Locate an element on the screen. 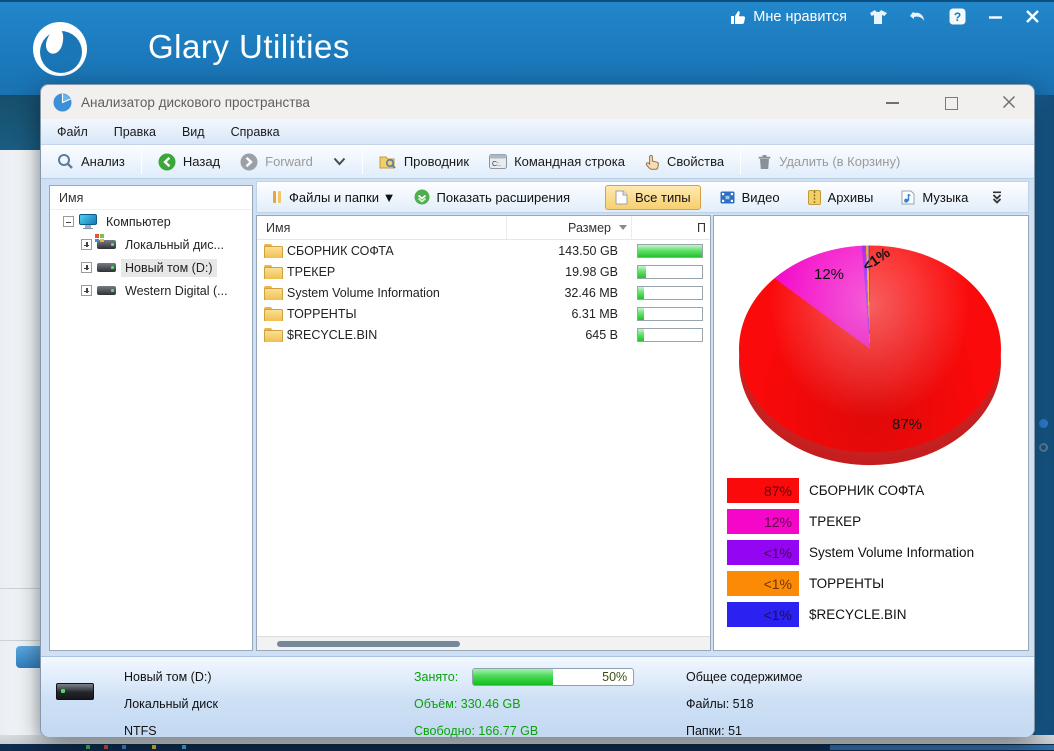  menu-view: Вид is located at coordinates (193, 131).